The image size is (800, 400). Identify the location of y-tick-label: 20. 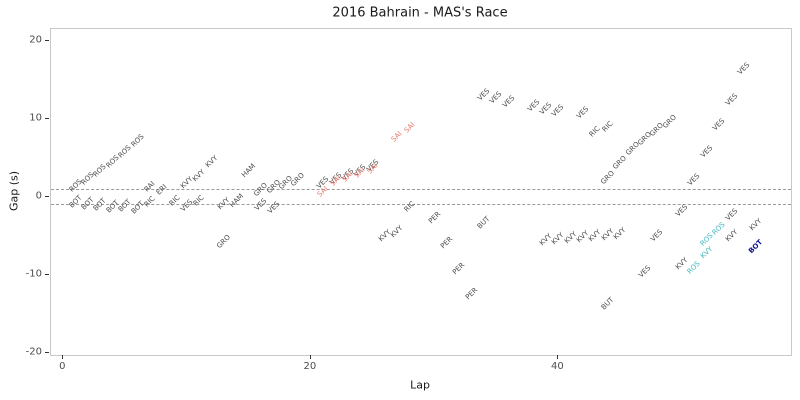
(35, 40).